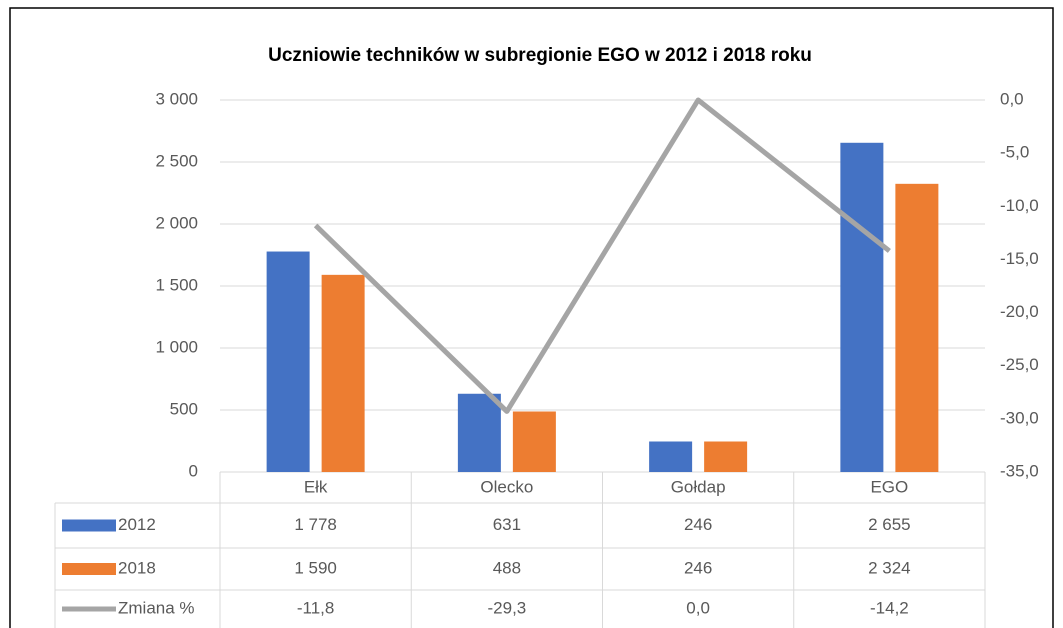 The image size is (1063, 628). Describe the element at coordinates (176, 284) in the screenshot. I see `y-tick-label: 1 500` at that location.